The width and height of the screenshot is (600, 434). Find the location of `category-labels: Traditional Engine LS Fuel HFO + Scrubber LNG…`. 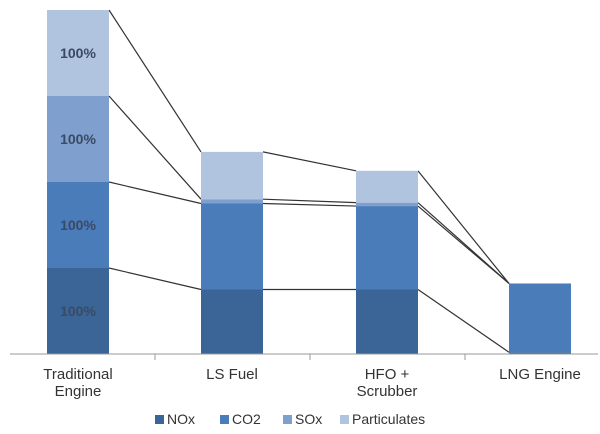

category-labels: Traditional Engine LS Fuel HFO + Scrubber LNG… is located at coordinates (312, 383).